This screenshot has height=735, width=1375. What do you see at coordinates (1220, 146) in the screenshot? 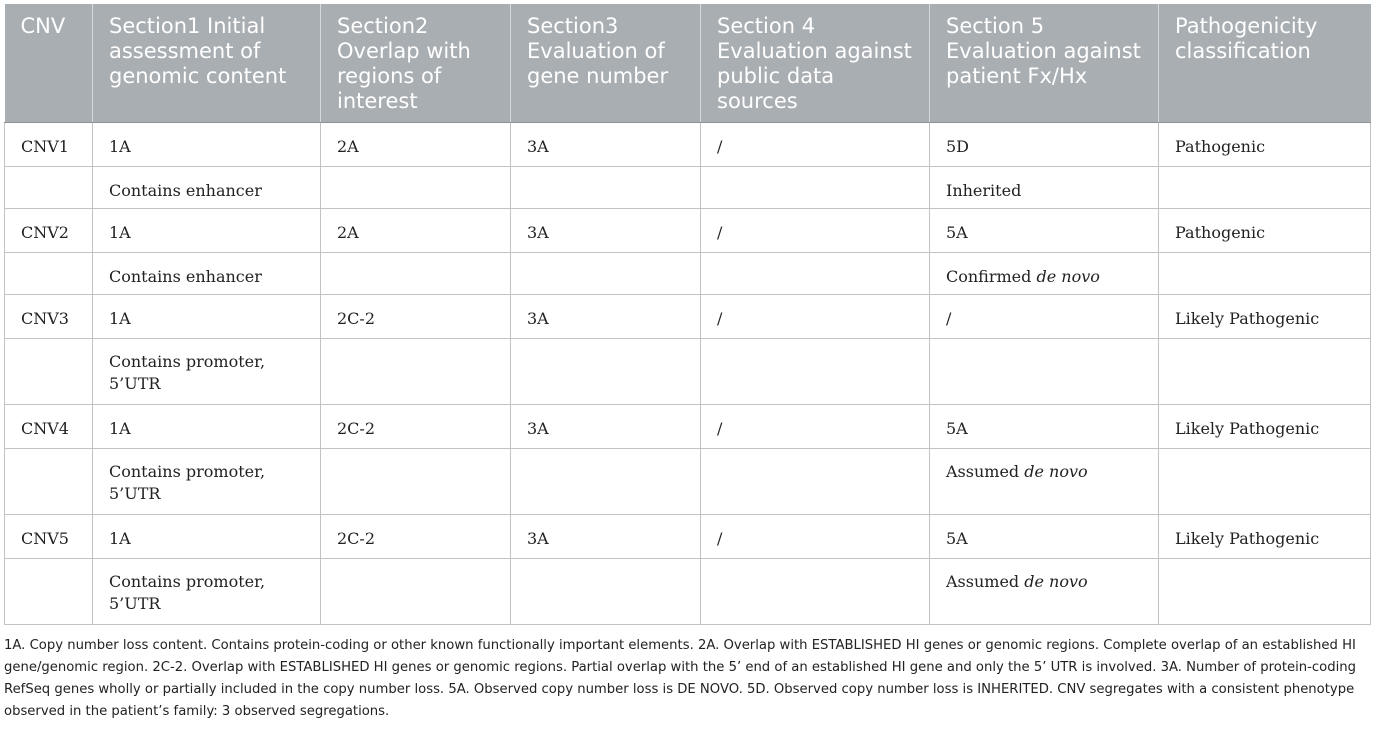
I see `cell-text: Pathogenic` at bounding box center [1220, 146].